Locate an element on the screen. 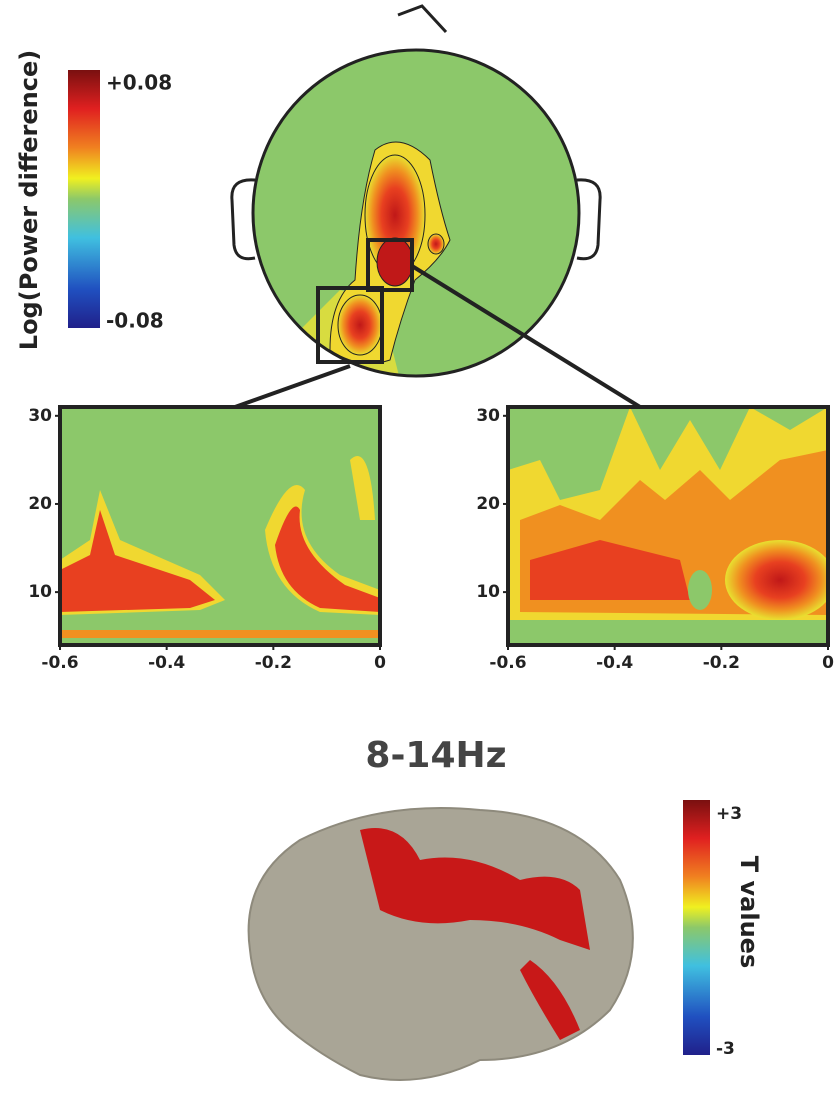  colorbar-tick-label: -0.08 is located at coordinates (135, 321).